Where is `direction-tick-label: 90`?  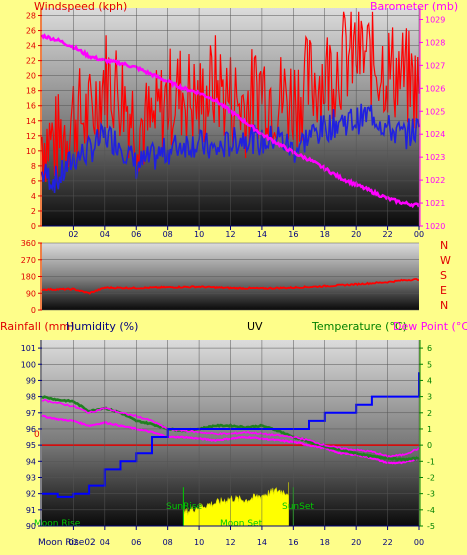 direction-tick-label: 90 is located at coordinates (31, 293).